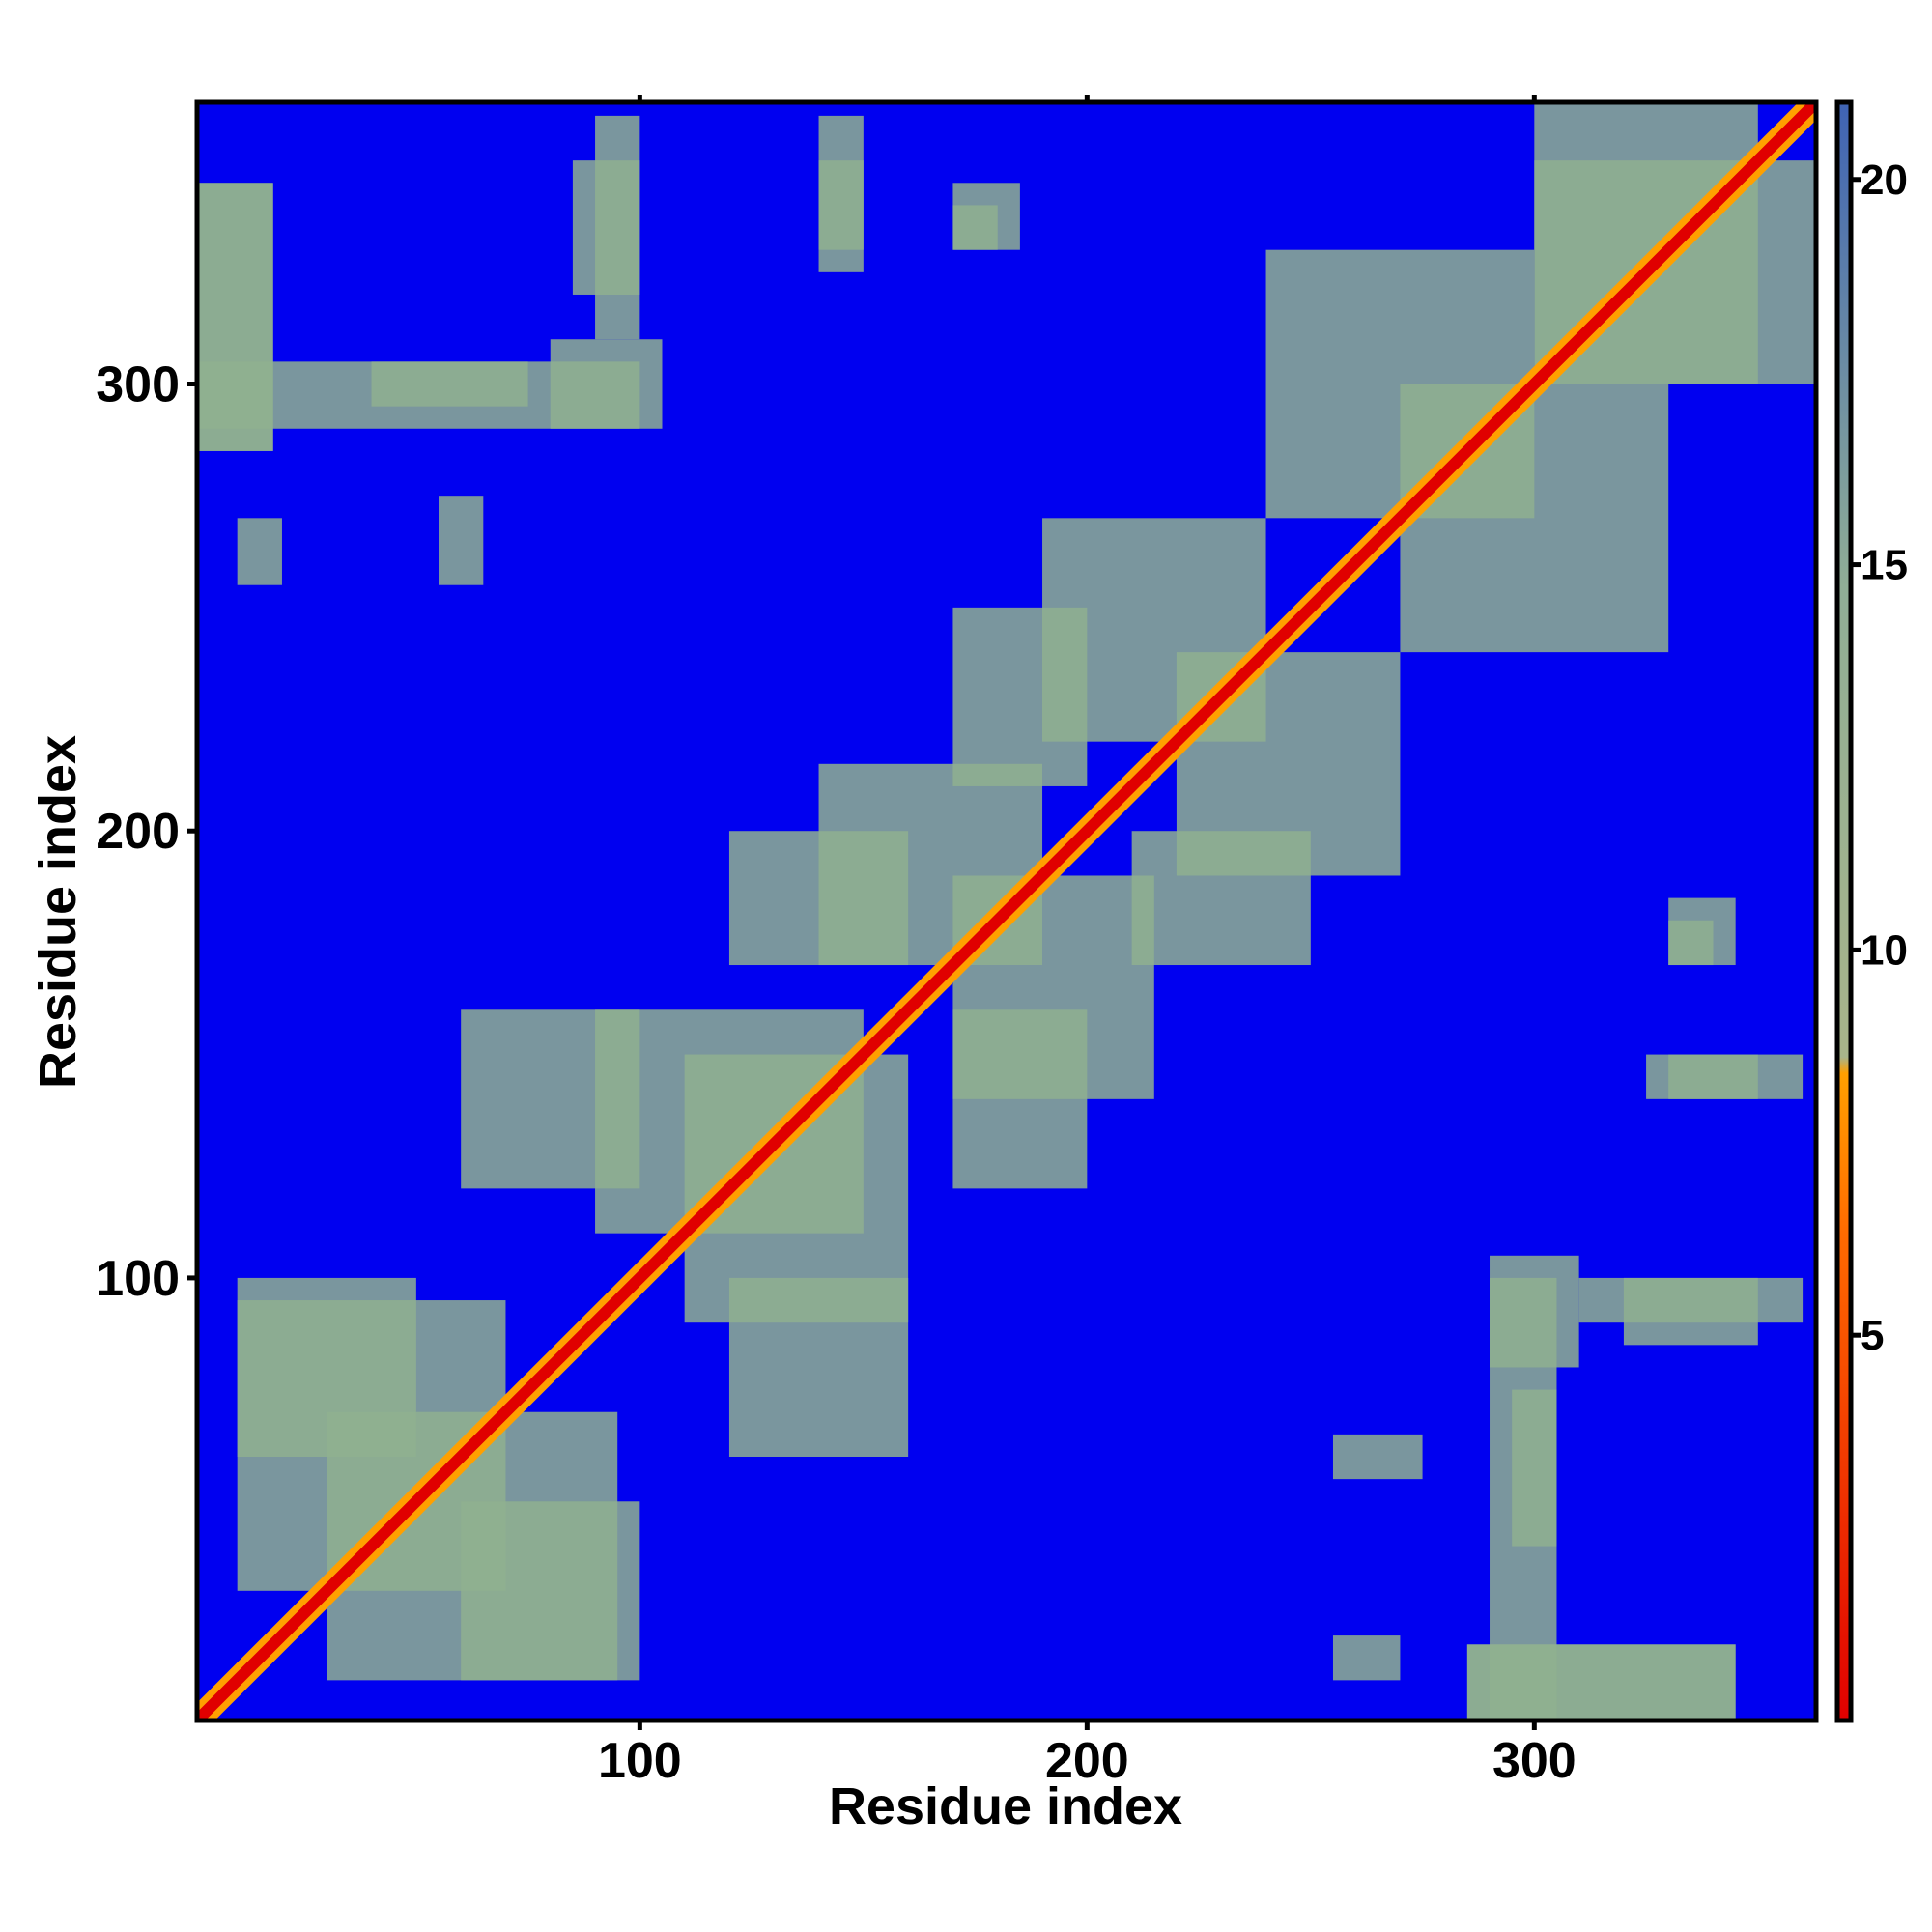  Describe the element at coordinates (138, 832) in the screenshot. I see `y-tick-label: 200` at that location.